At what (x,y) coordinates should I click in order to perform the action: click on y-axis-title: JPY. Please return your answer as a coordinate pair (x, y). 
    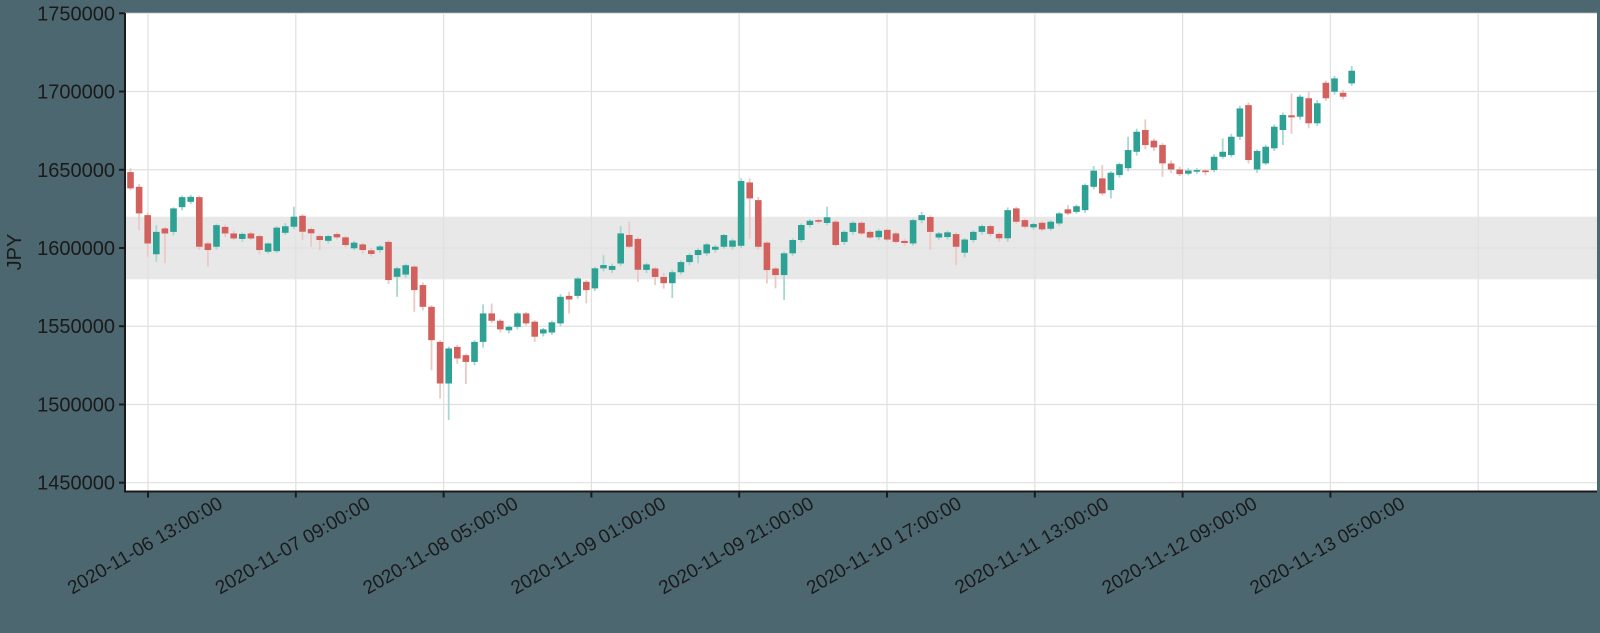
    Looking at the image, I should click on (15, 252).